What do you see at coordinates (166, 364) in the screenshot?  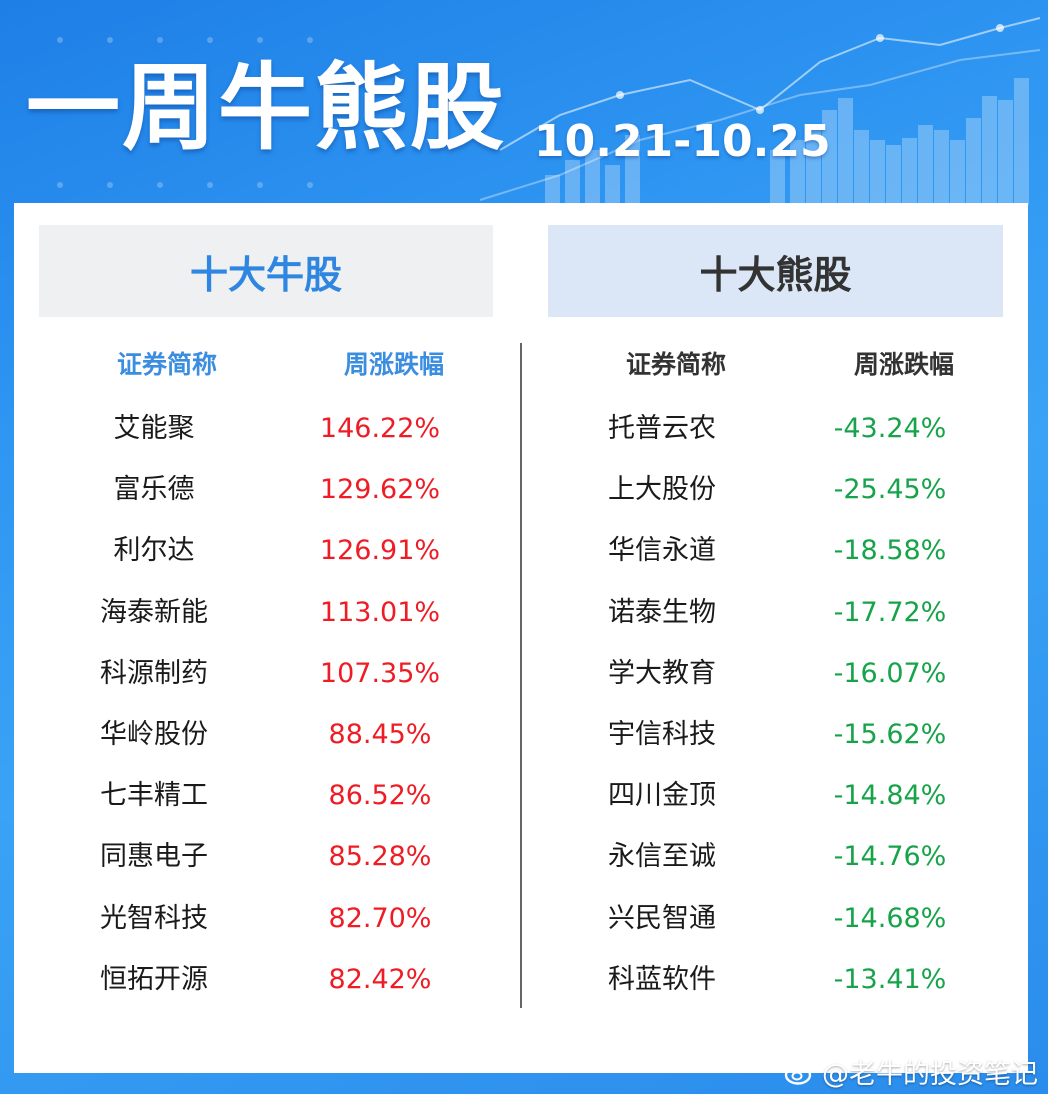 I see `bull-col-name-header: 证券简称` at bounding box center [166, 364].